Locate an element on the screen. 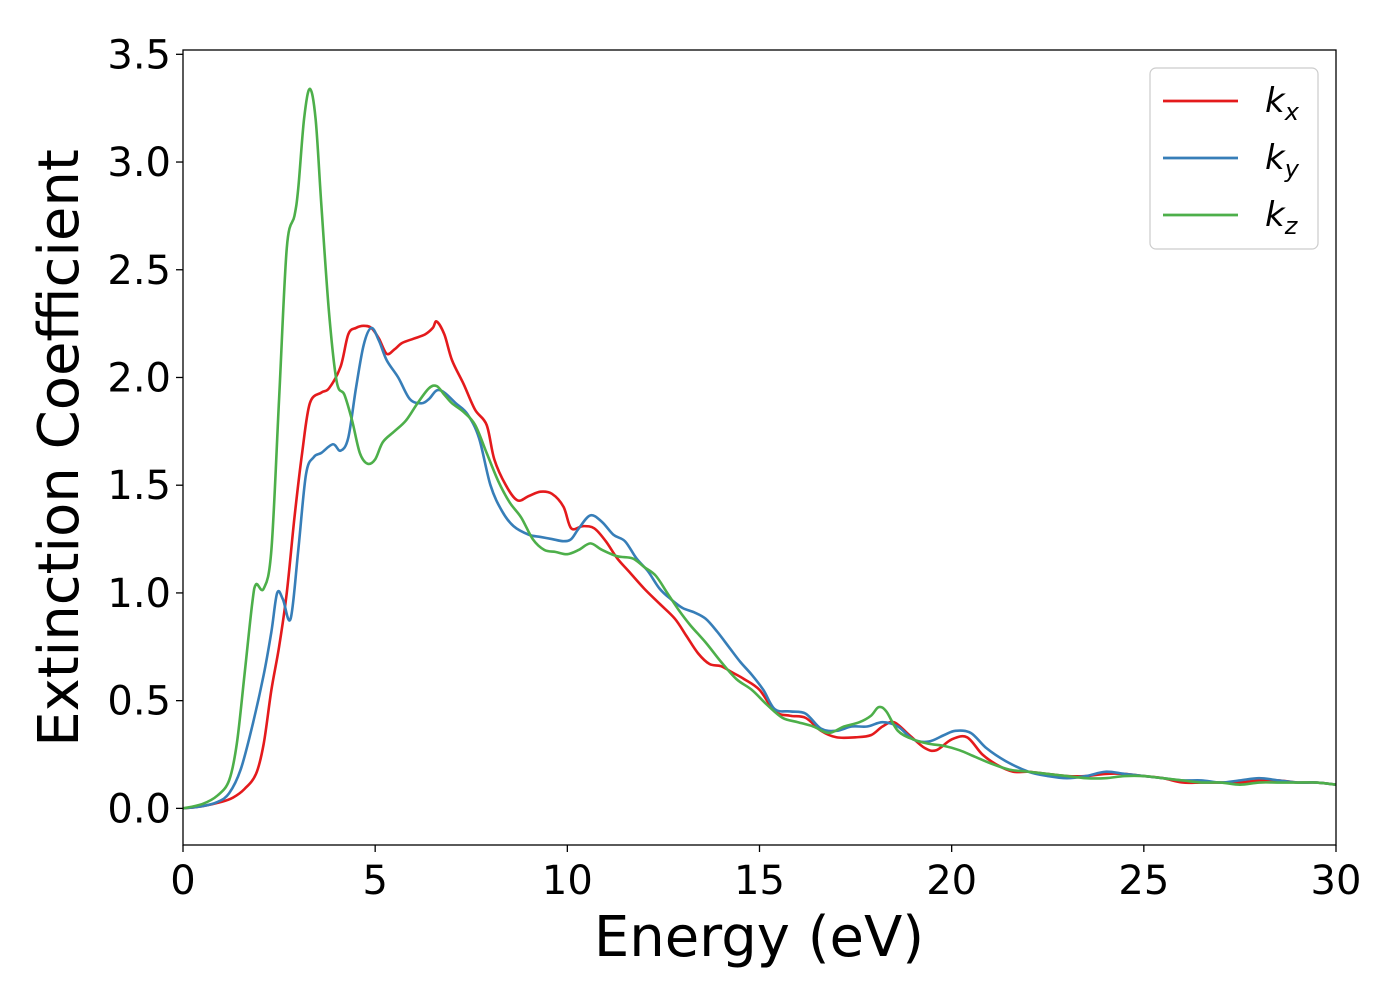 The height and width of the screenshot is (1000, 1400). legend-label-ky: ky is located at coordinates (1282, 160).